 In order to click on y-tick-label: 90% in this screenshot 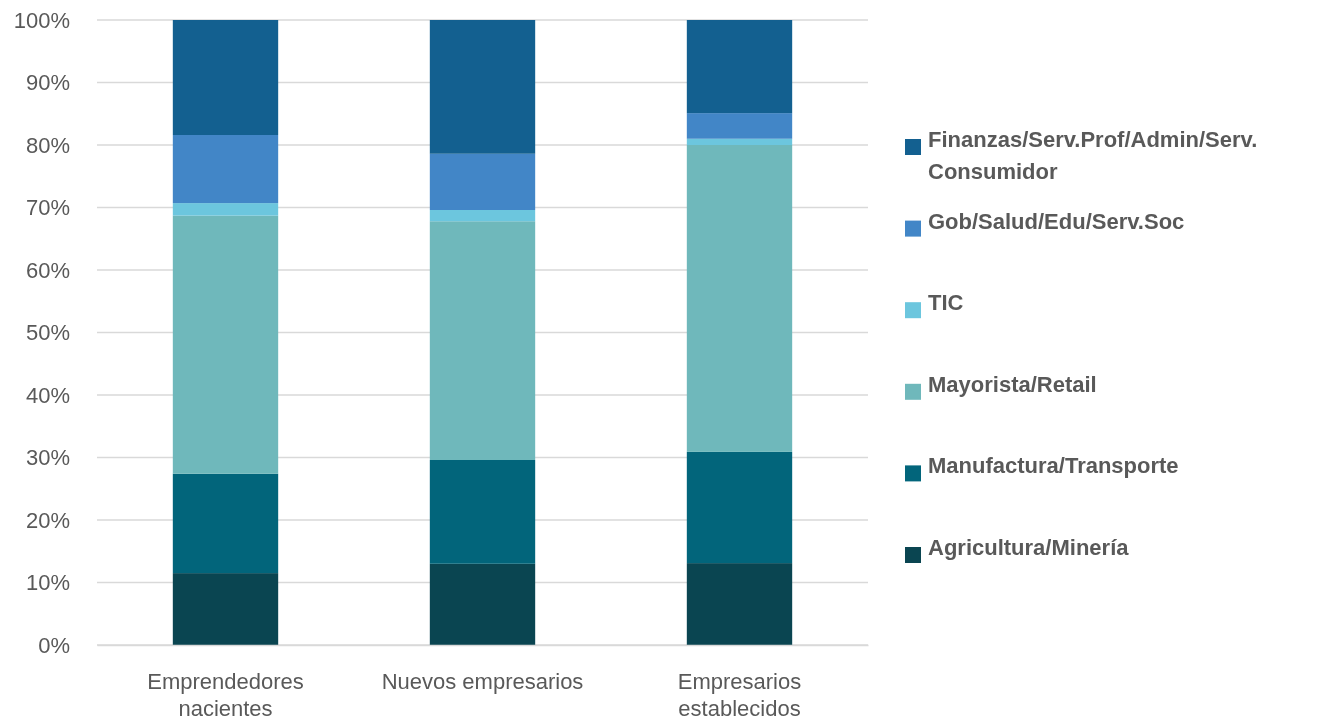, I will do `click(47, 83)`.